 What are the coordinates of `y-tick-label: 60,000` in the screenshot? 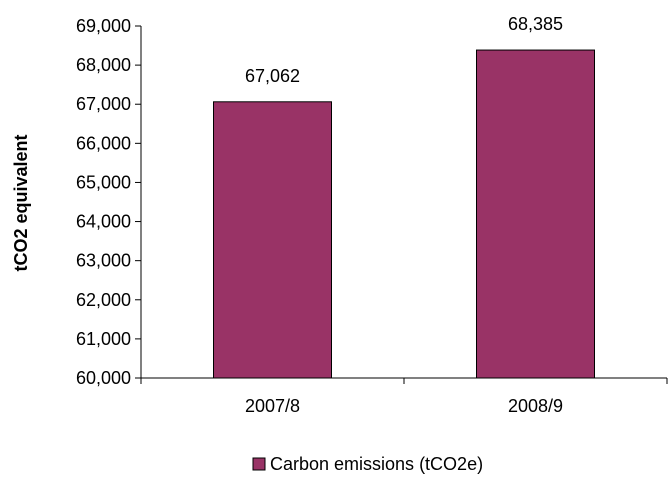 It's located at (103, 378).